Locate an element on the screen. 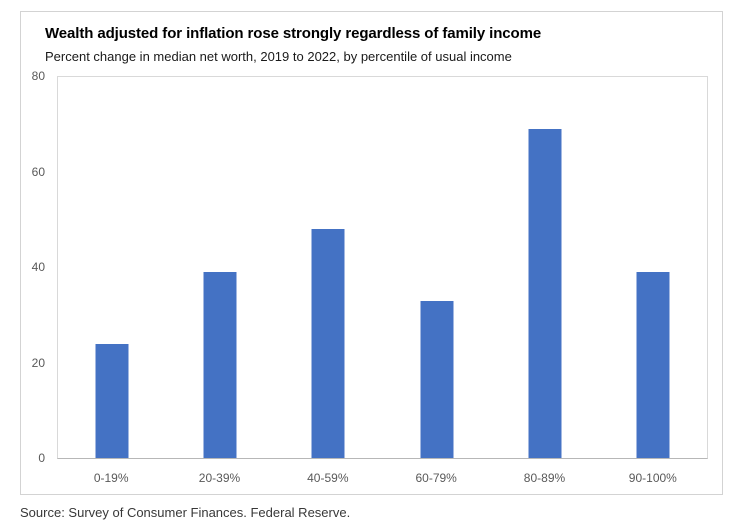 The width and height of the screenshot is (736, 531). x-tick-label: 60-79% is located at coordinates (436, 478).